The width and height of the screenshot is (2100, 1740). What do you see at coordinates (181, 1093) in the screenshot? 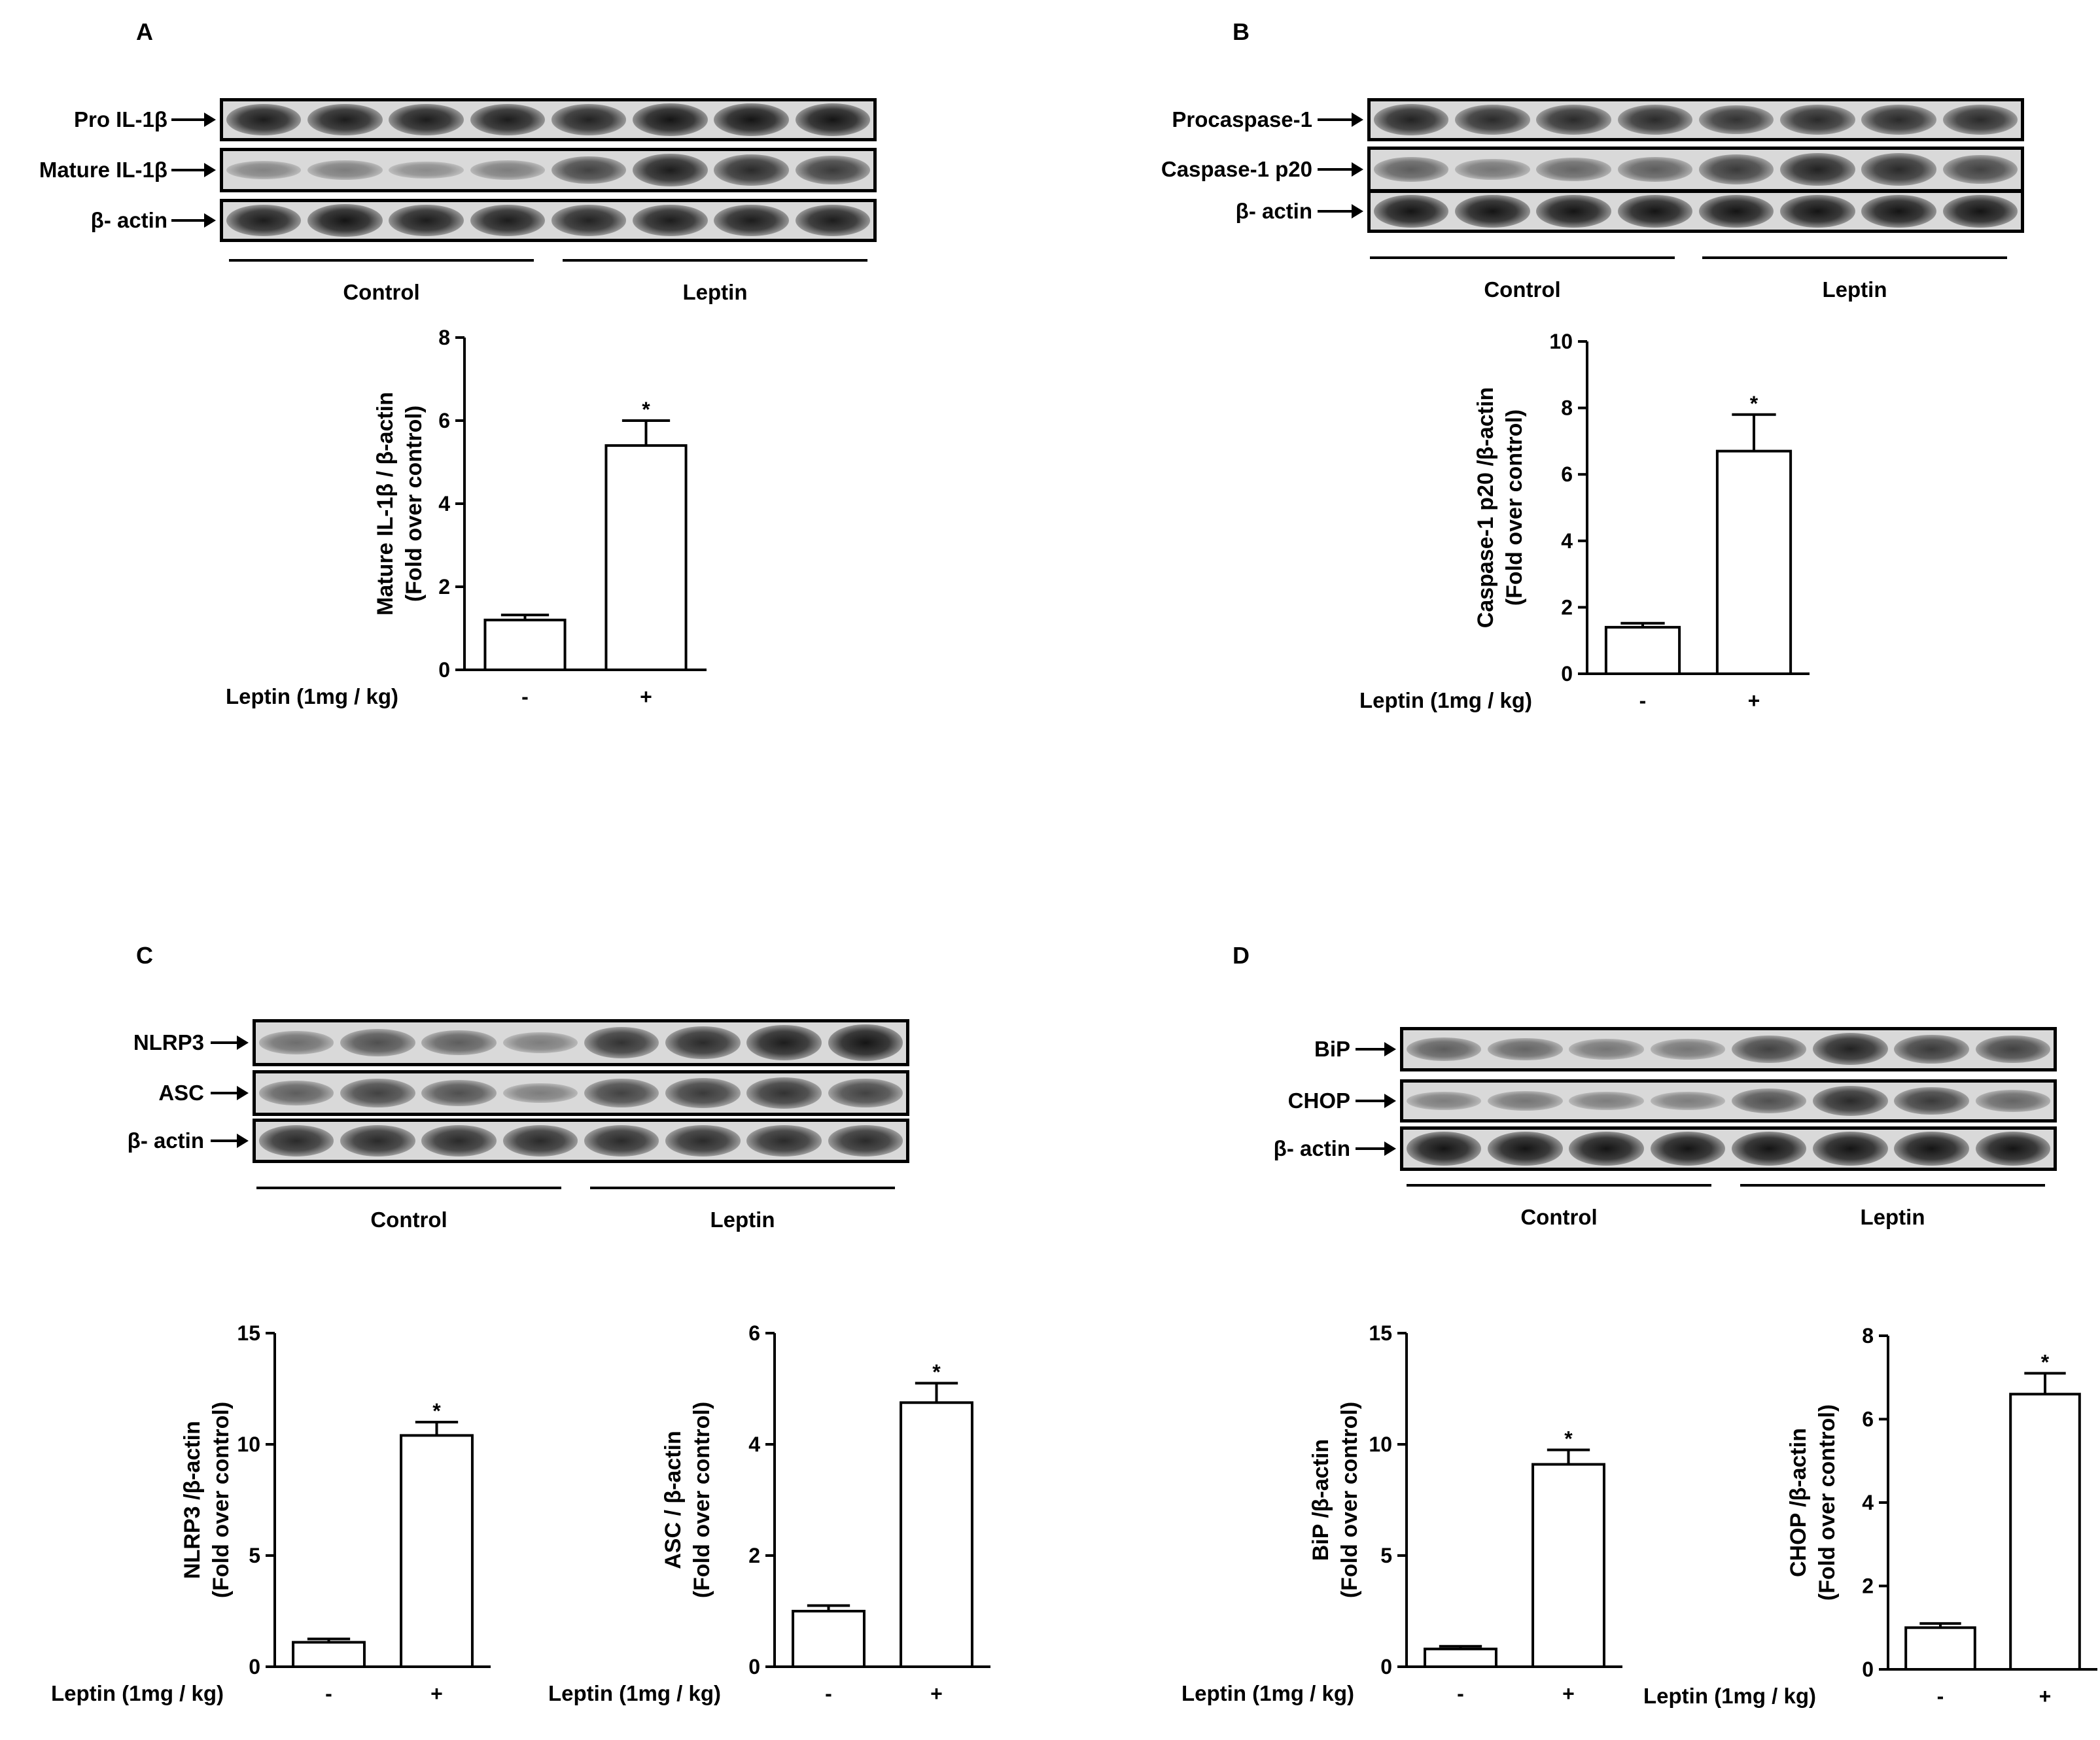
I see `blot-label: ASC` at bounding box center [181, 1093].